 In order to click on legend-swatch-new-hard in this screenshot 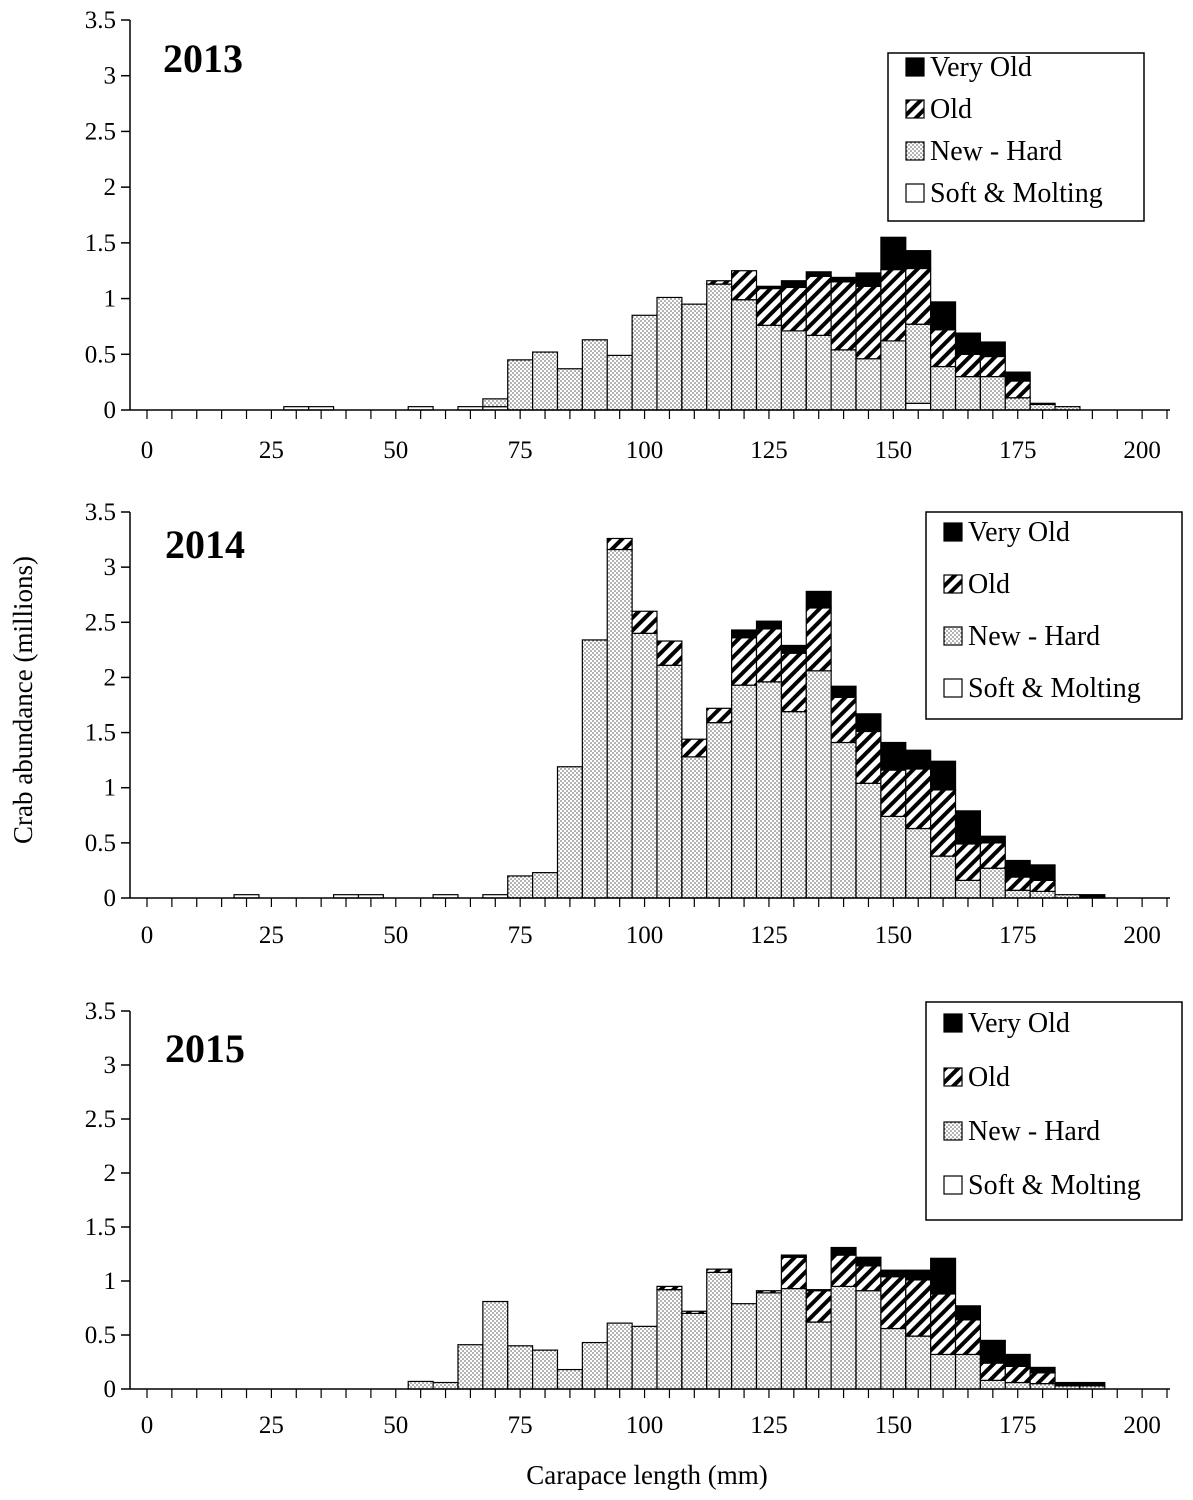, I will do `click(953, 1131)`.